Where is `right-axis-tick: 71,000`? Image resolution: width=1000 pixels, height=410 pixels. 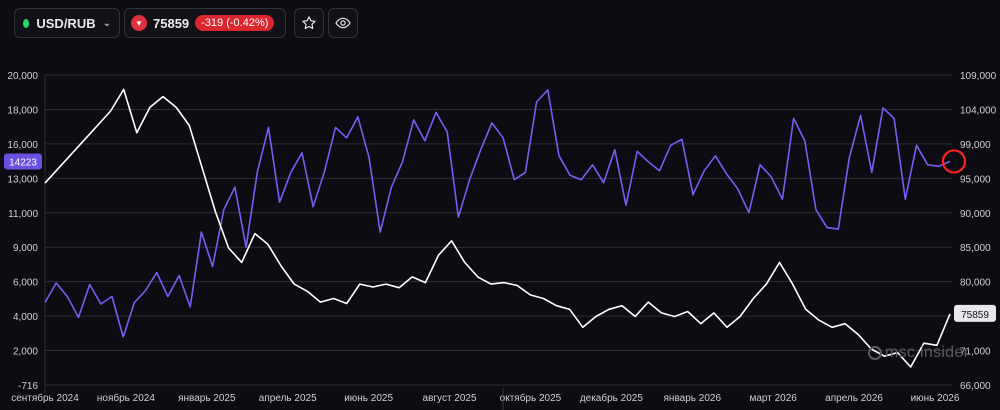 right-axis-tick: 71,000 is located at coordinates (975, 352).